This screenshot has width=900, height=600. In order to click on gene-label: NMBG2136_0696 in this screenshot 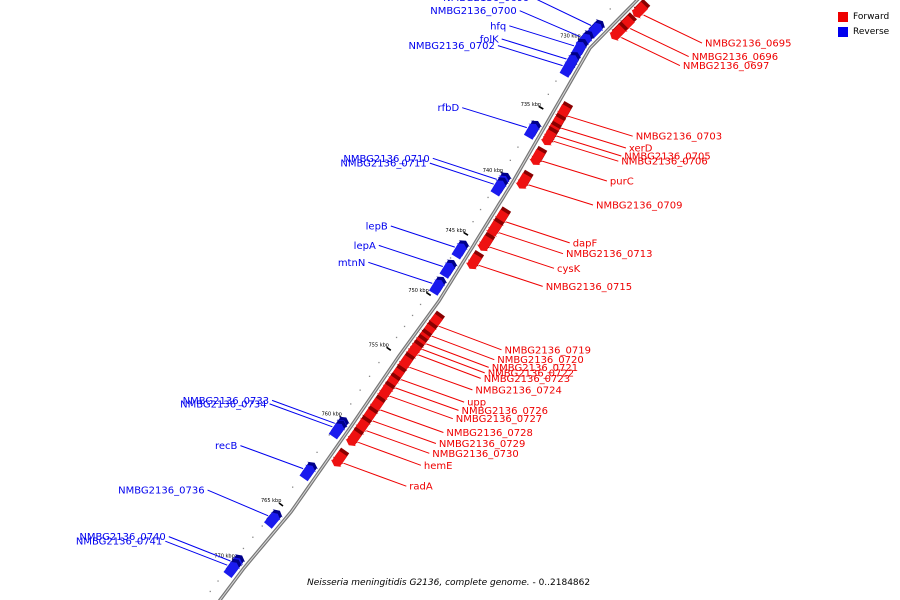, I will do `click(735, 57)`.